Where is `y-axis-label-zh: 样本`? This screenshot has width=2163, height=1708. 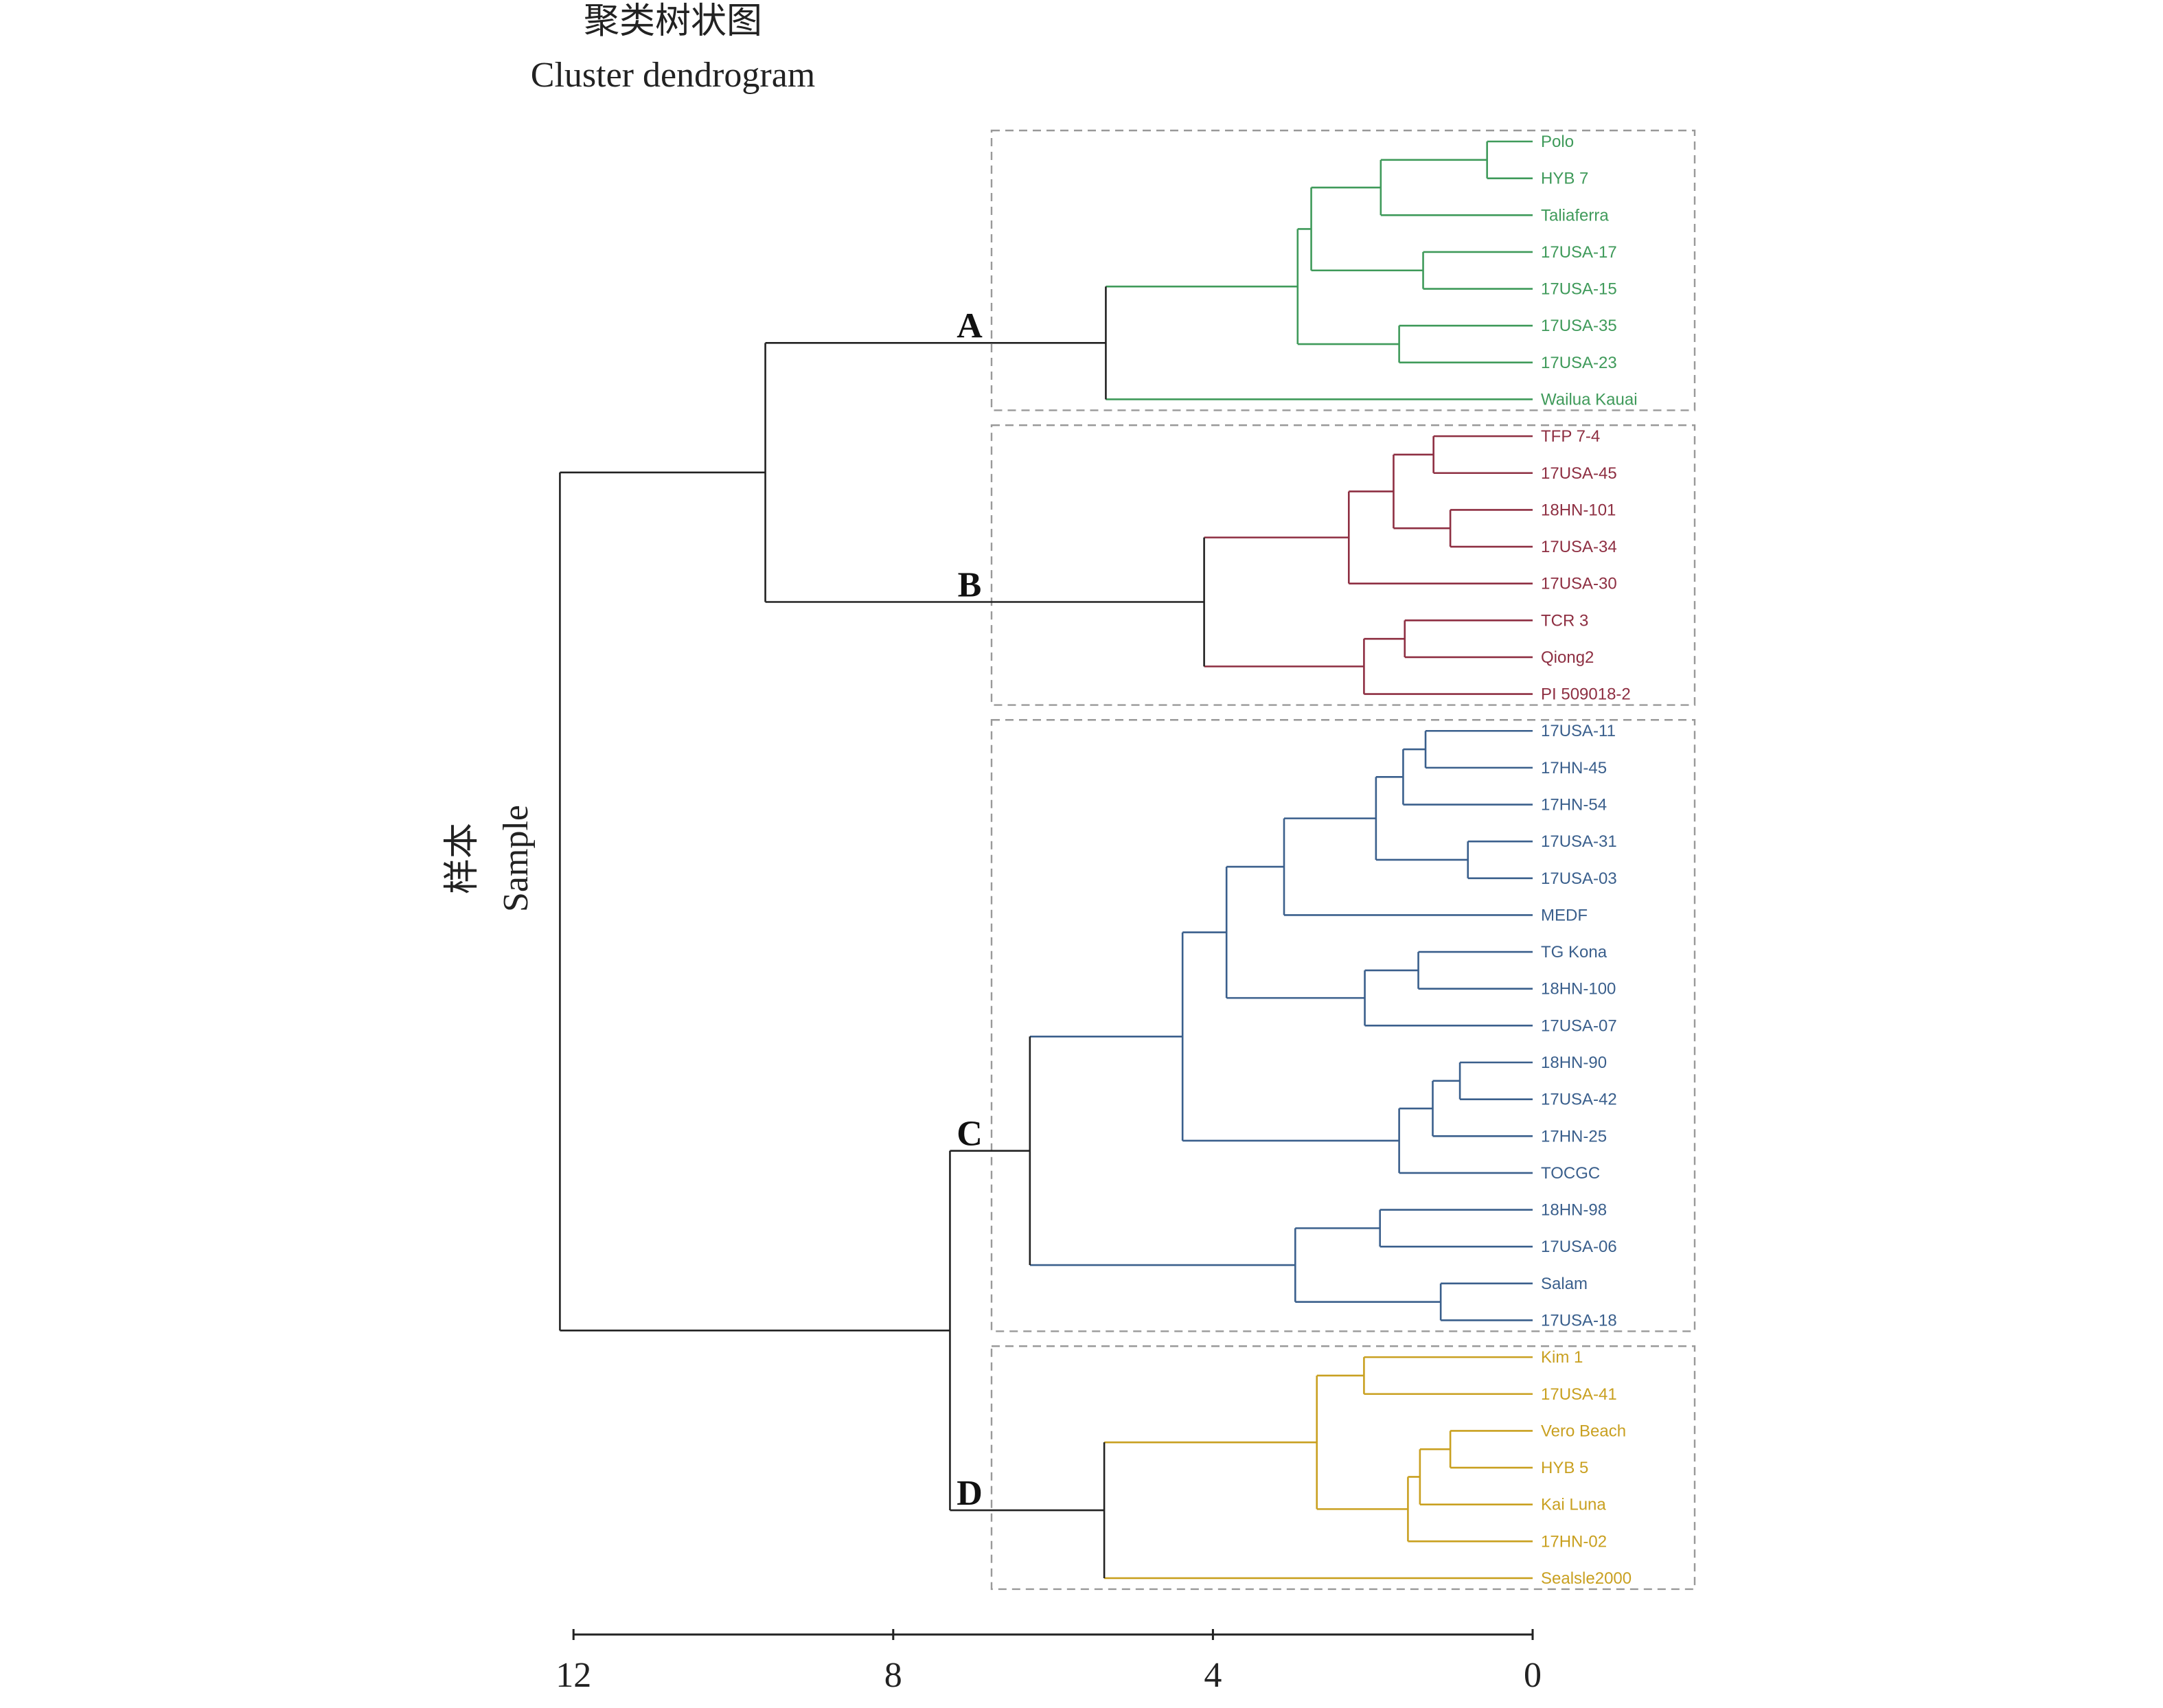
y-axis-label-zh: 样本 is located at coordinates (462, 859).